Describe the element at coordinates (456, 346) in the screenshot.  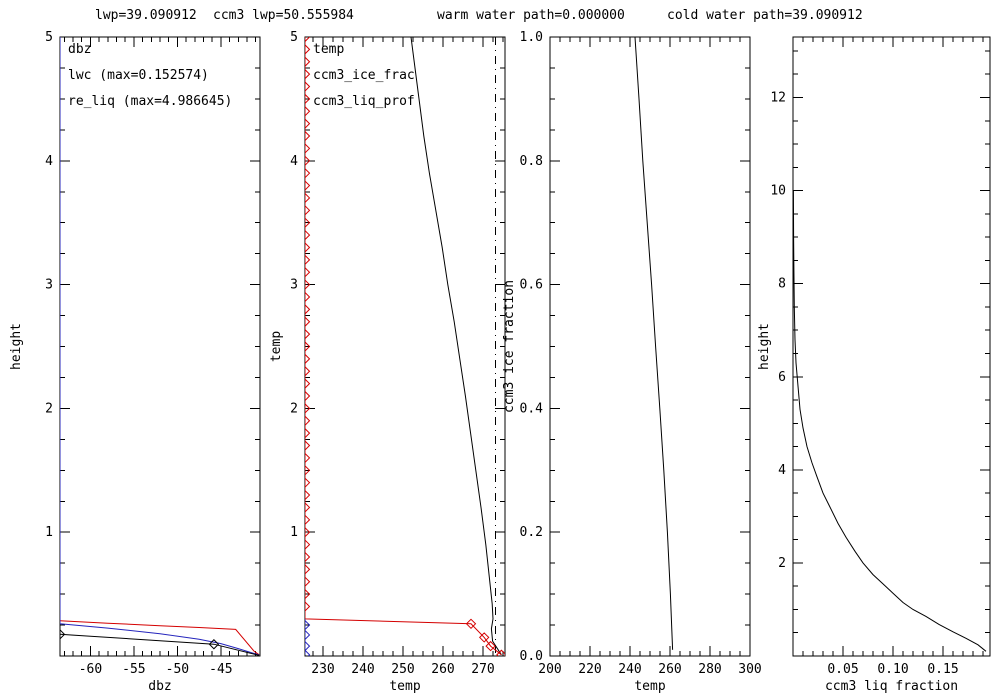
I see `temp-line` at that location.